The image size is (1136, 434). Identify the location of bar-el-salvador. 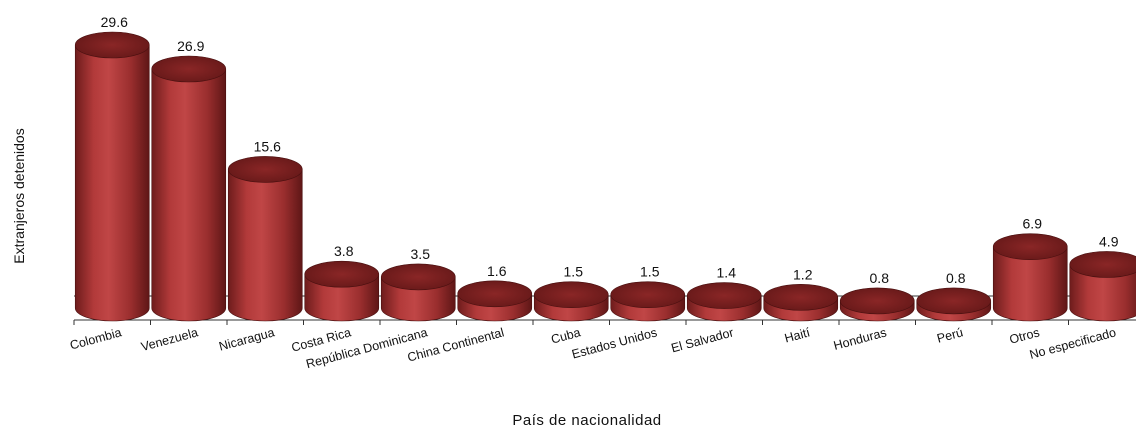
(724, 302).